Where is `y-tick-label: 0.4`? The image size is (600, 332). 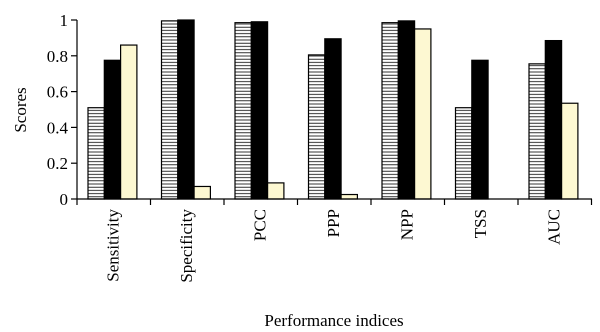
y-tick-label: 0.4 is located at coordinates (58, 127).